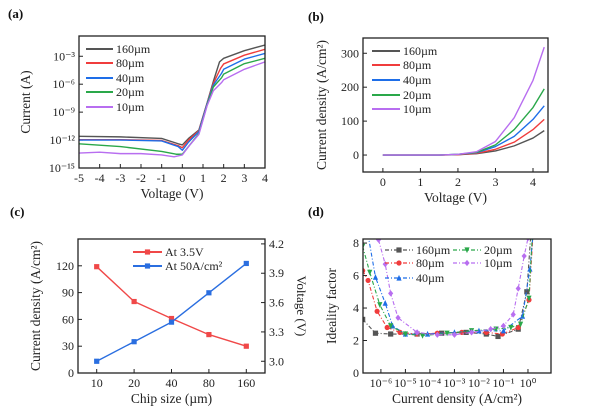 The width and height of the screenshot is (600, 413). I want to click on legend-label: At 50A/cm², so click(194, 266).